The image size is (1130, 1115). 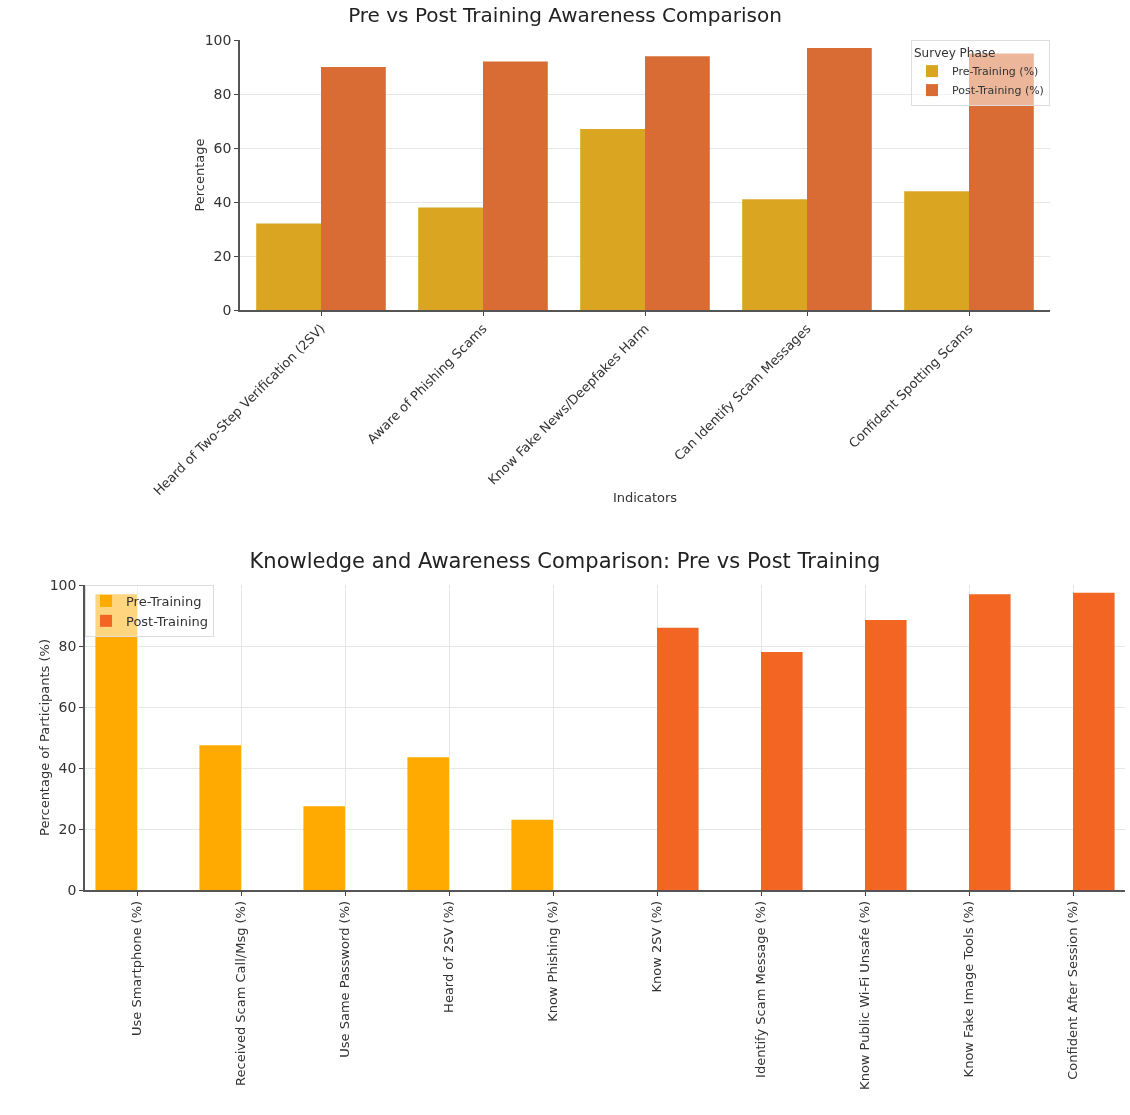 What do you see at coordinates (998, 91) in the screenshot?
I see `legend-label: Post-Training (%)` at bounding box center [998, 91].